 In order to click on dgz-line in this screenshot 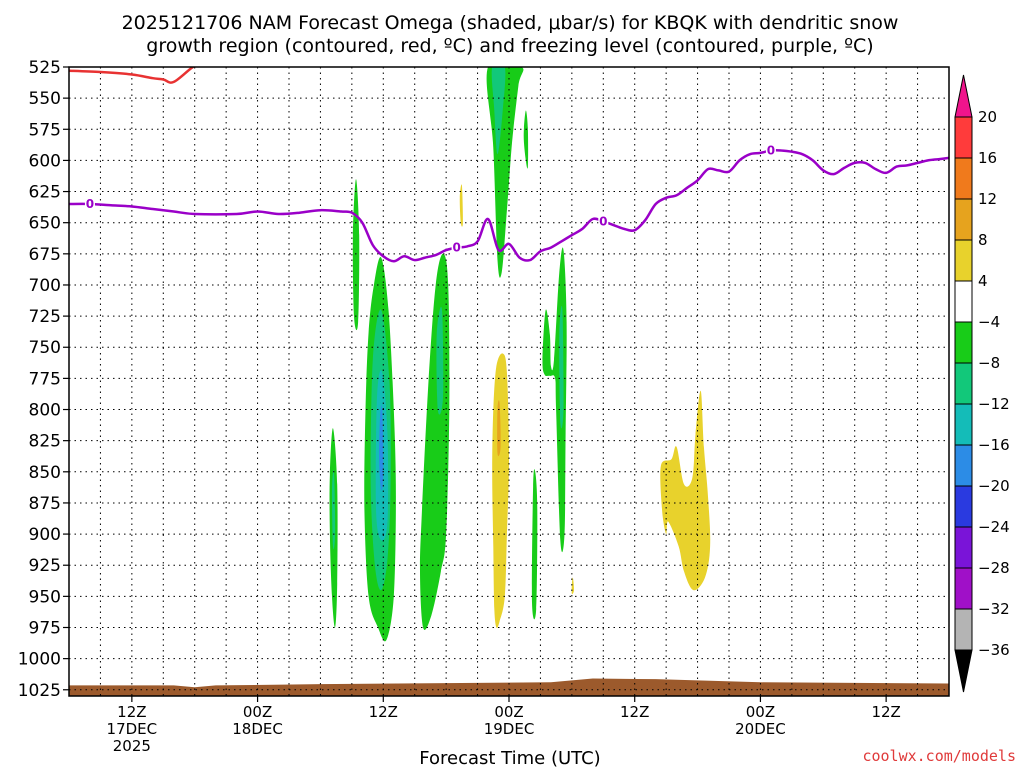, I will do `click(137, 75)`.